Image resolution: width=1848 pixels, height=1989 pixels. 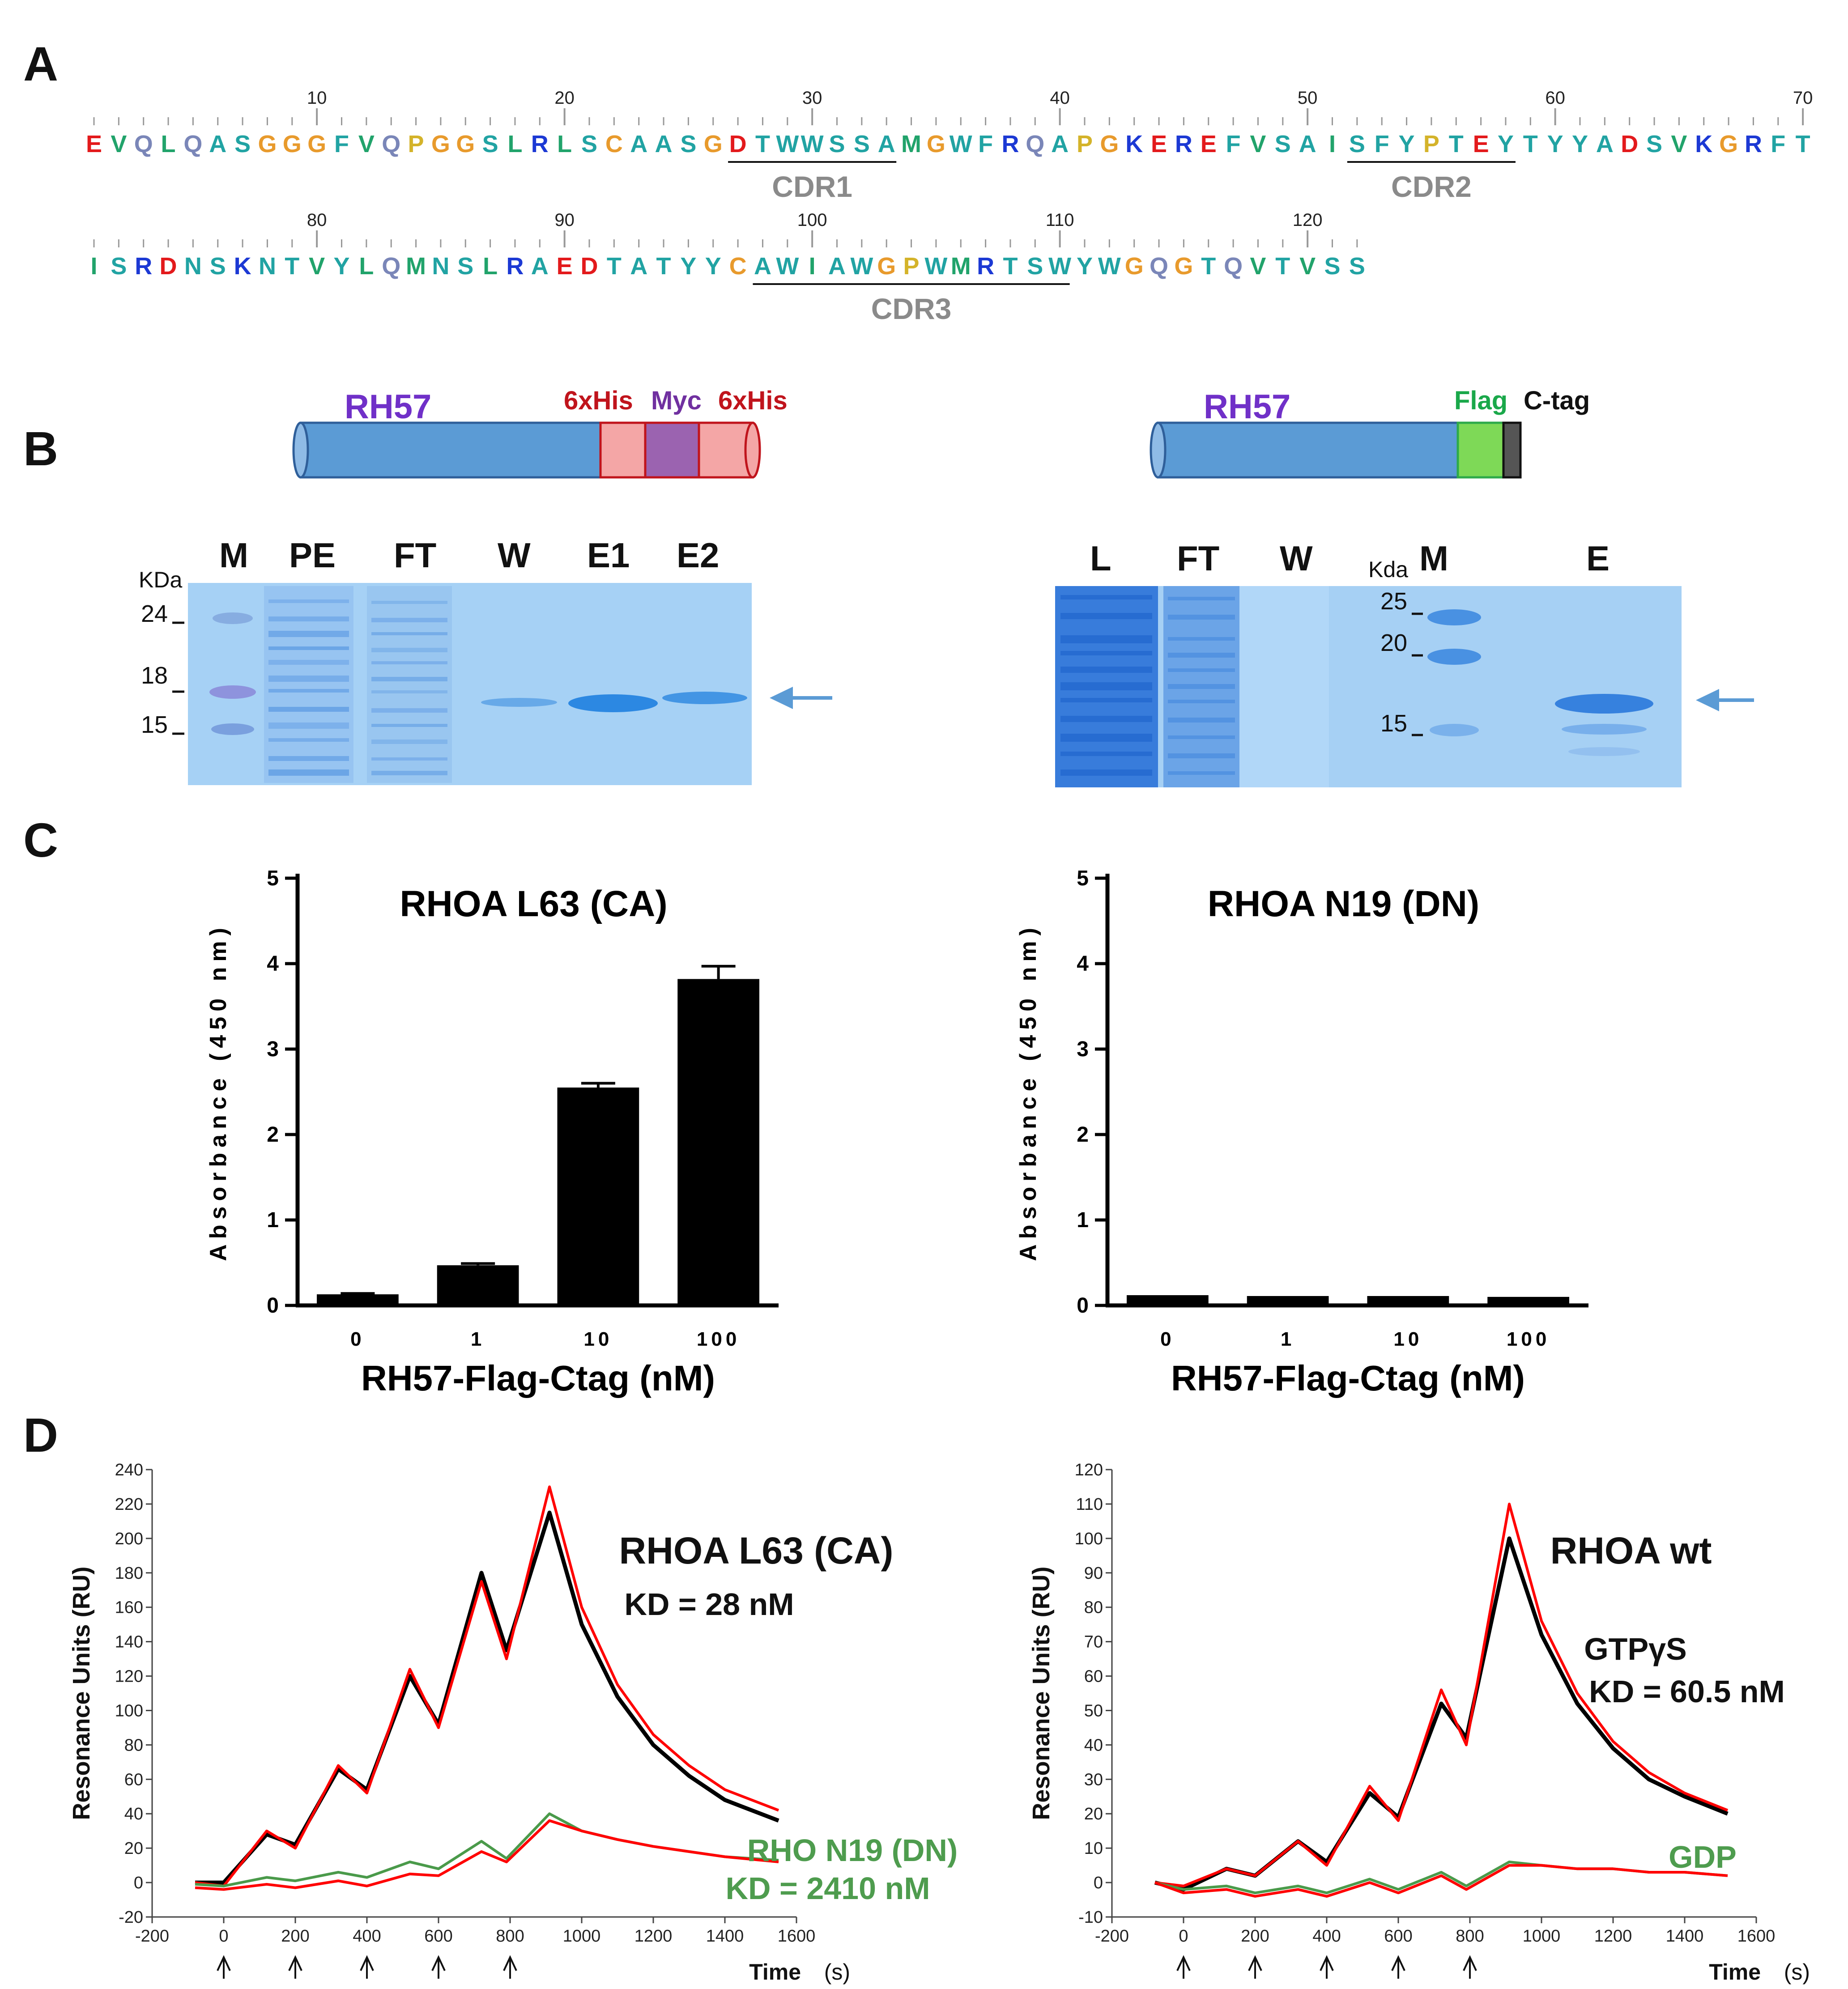 I want to click on ruler-label: 30, so click(x=812, y=98).